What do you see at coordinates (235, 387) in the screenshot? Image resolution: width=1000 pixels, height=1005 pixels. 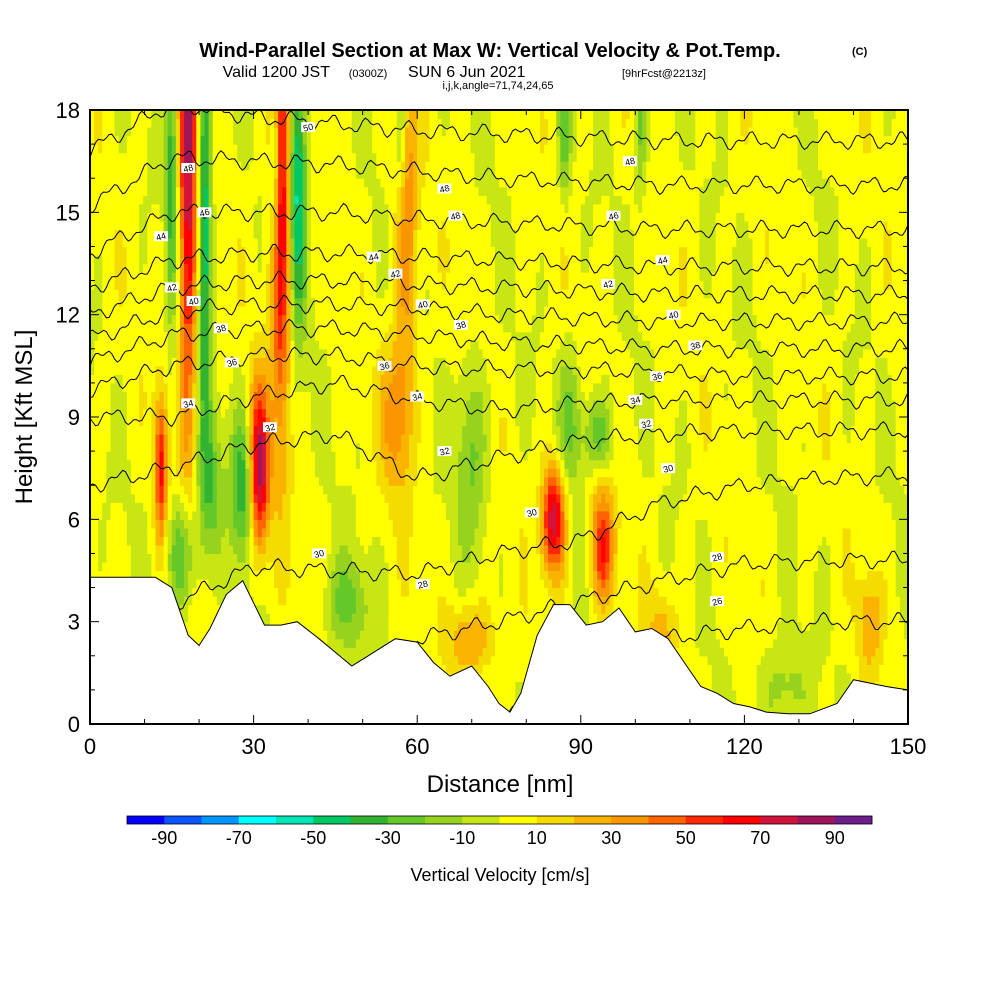 I see `velocity-cell-2060` at bounding box center [235, 387].